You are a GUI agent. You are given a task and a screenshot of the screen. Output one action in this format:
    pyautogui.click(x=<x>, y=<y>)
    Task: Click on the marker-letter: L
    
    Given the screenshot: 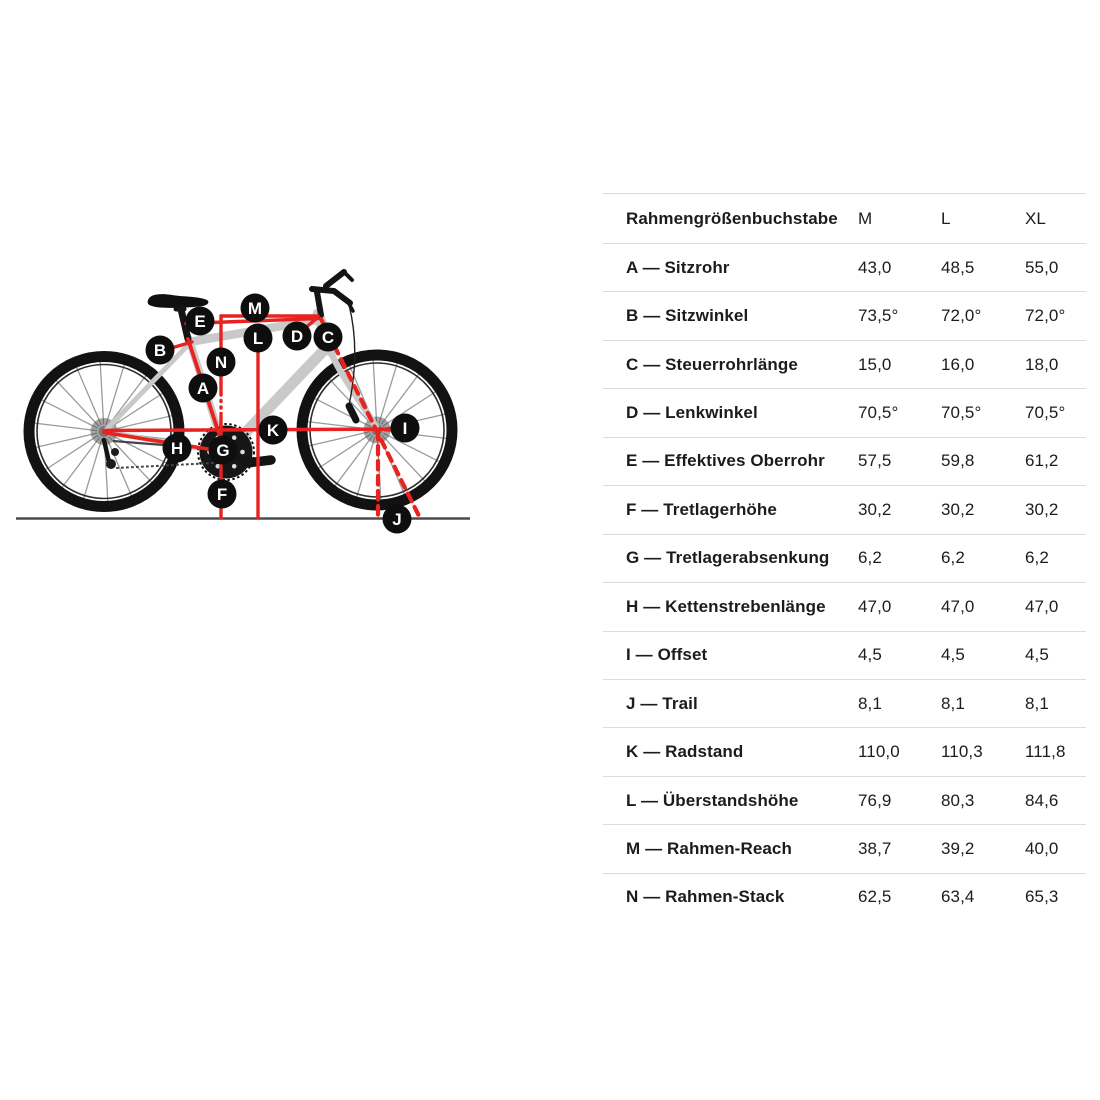 What is the action you would take?
    pyautogui.click(x=258, y=338)
    